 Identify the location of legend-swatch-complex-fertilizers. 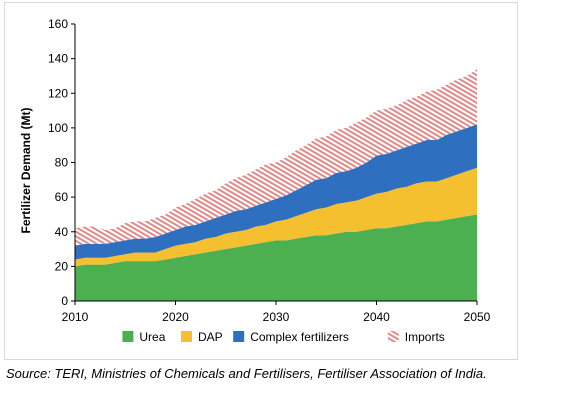
(239, 336).